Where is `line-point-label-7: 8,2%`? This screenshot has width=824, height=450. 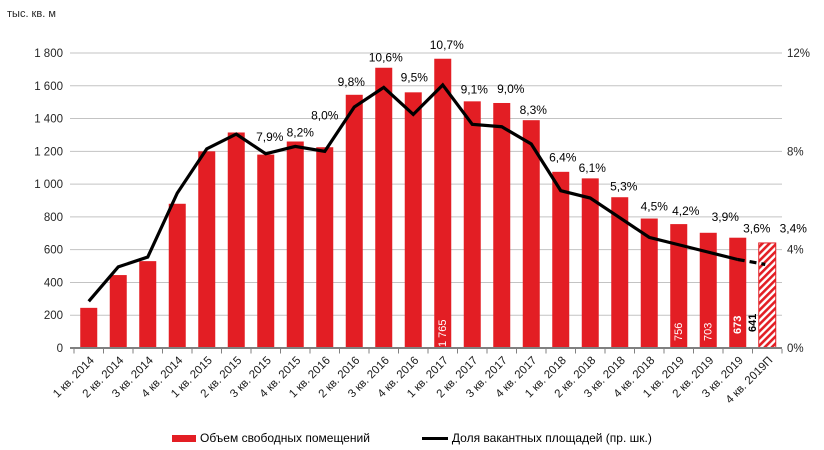
line-point-label-7: 8,2% is located at coordinates (301, 132).